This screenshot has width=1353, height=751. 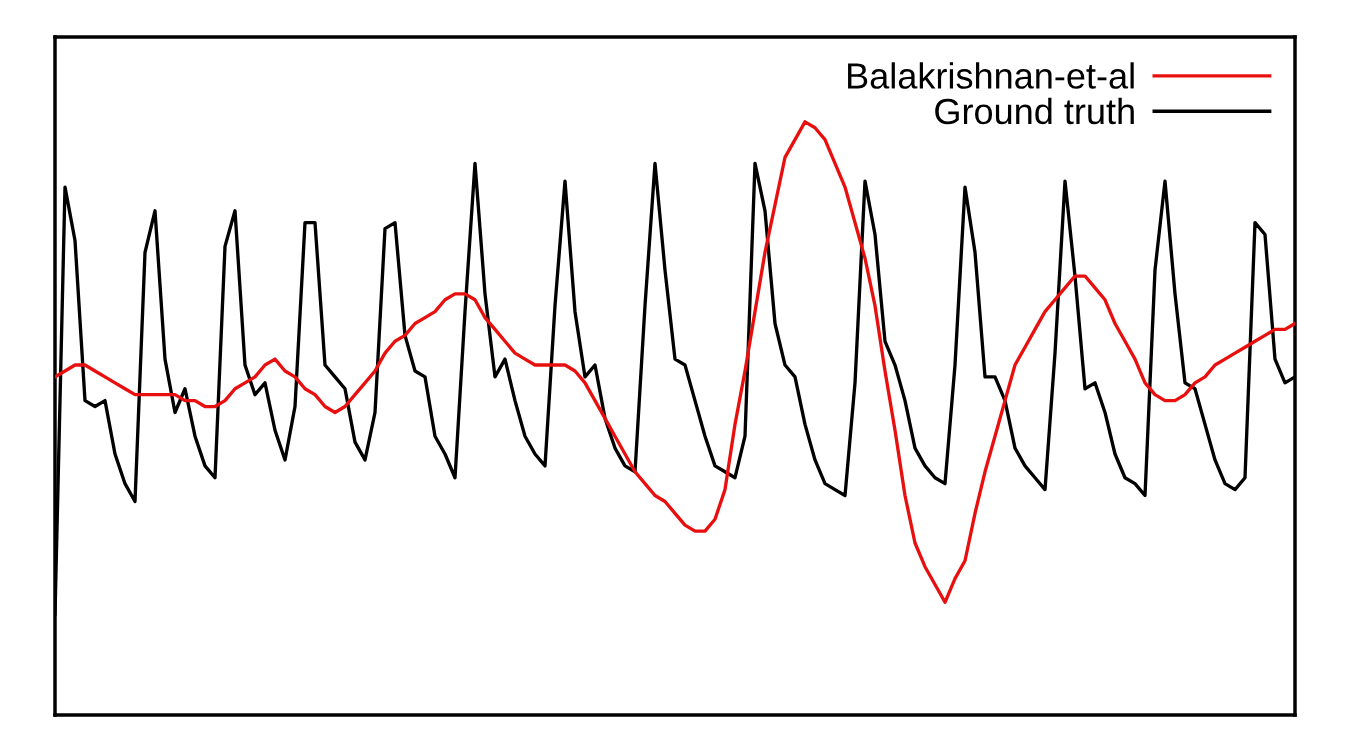 I want to click on legend-label: Balakrishnan-et-al, so click(x=991, y=75).